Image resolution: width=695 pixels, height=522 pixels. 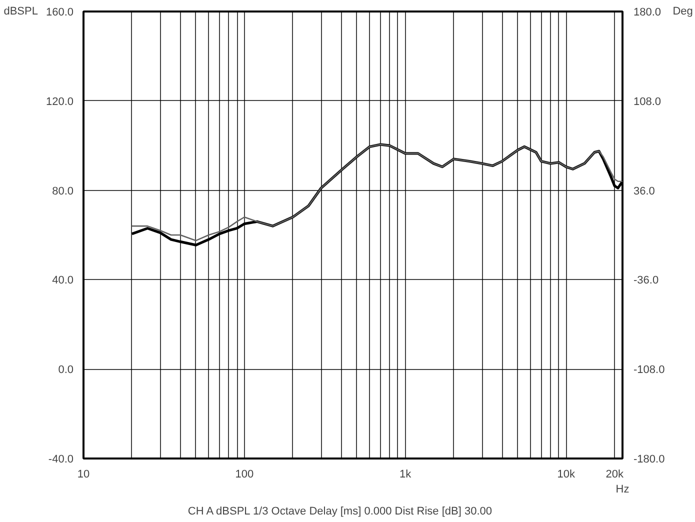 I want to click on x-tick-label: 20k, so click(x=615, y=474).